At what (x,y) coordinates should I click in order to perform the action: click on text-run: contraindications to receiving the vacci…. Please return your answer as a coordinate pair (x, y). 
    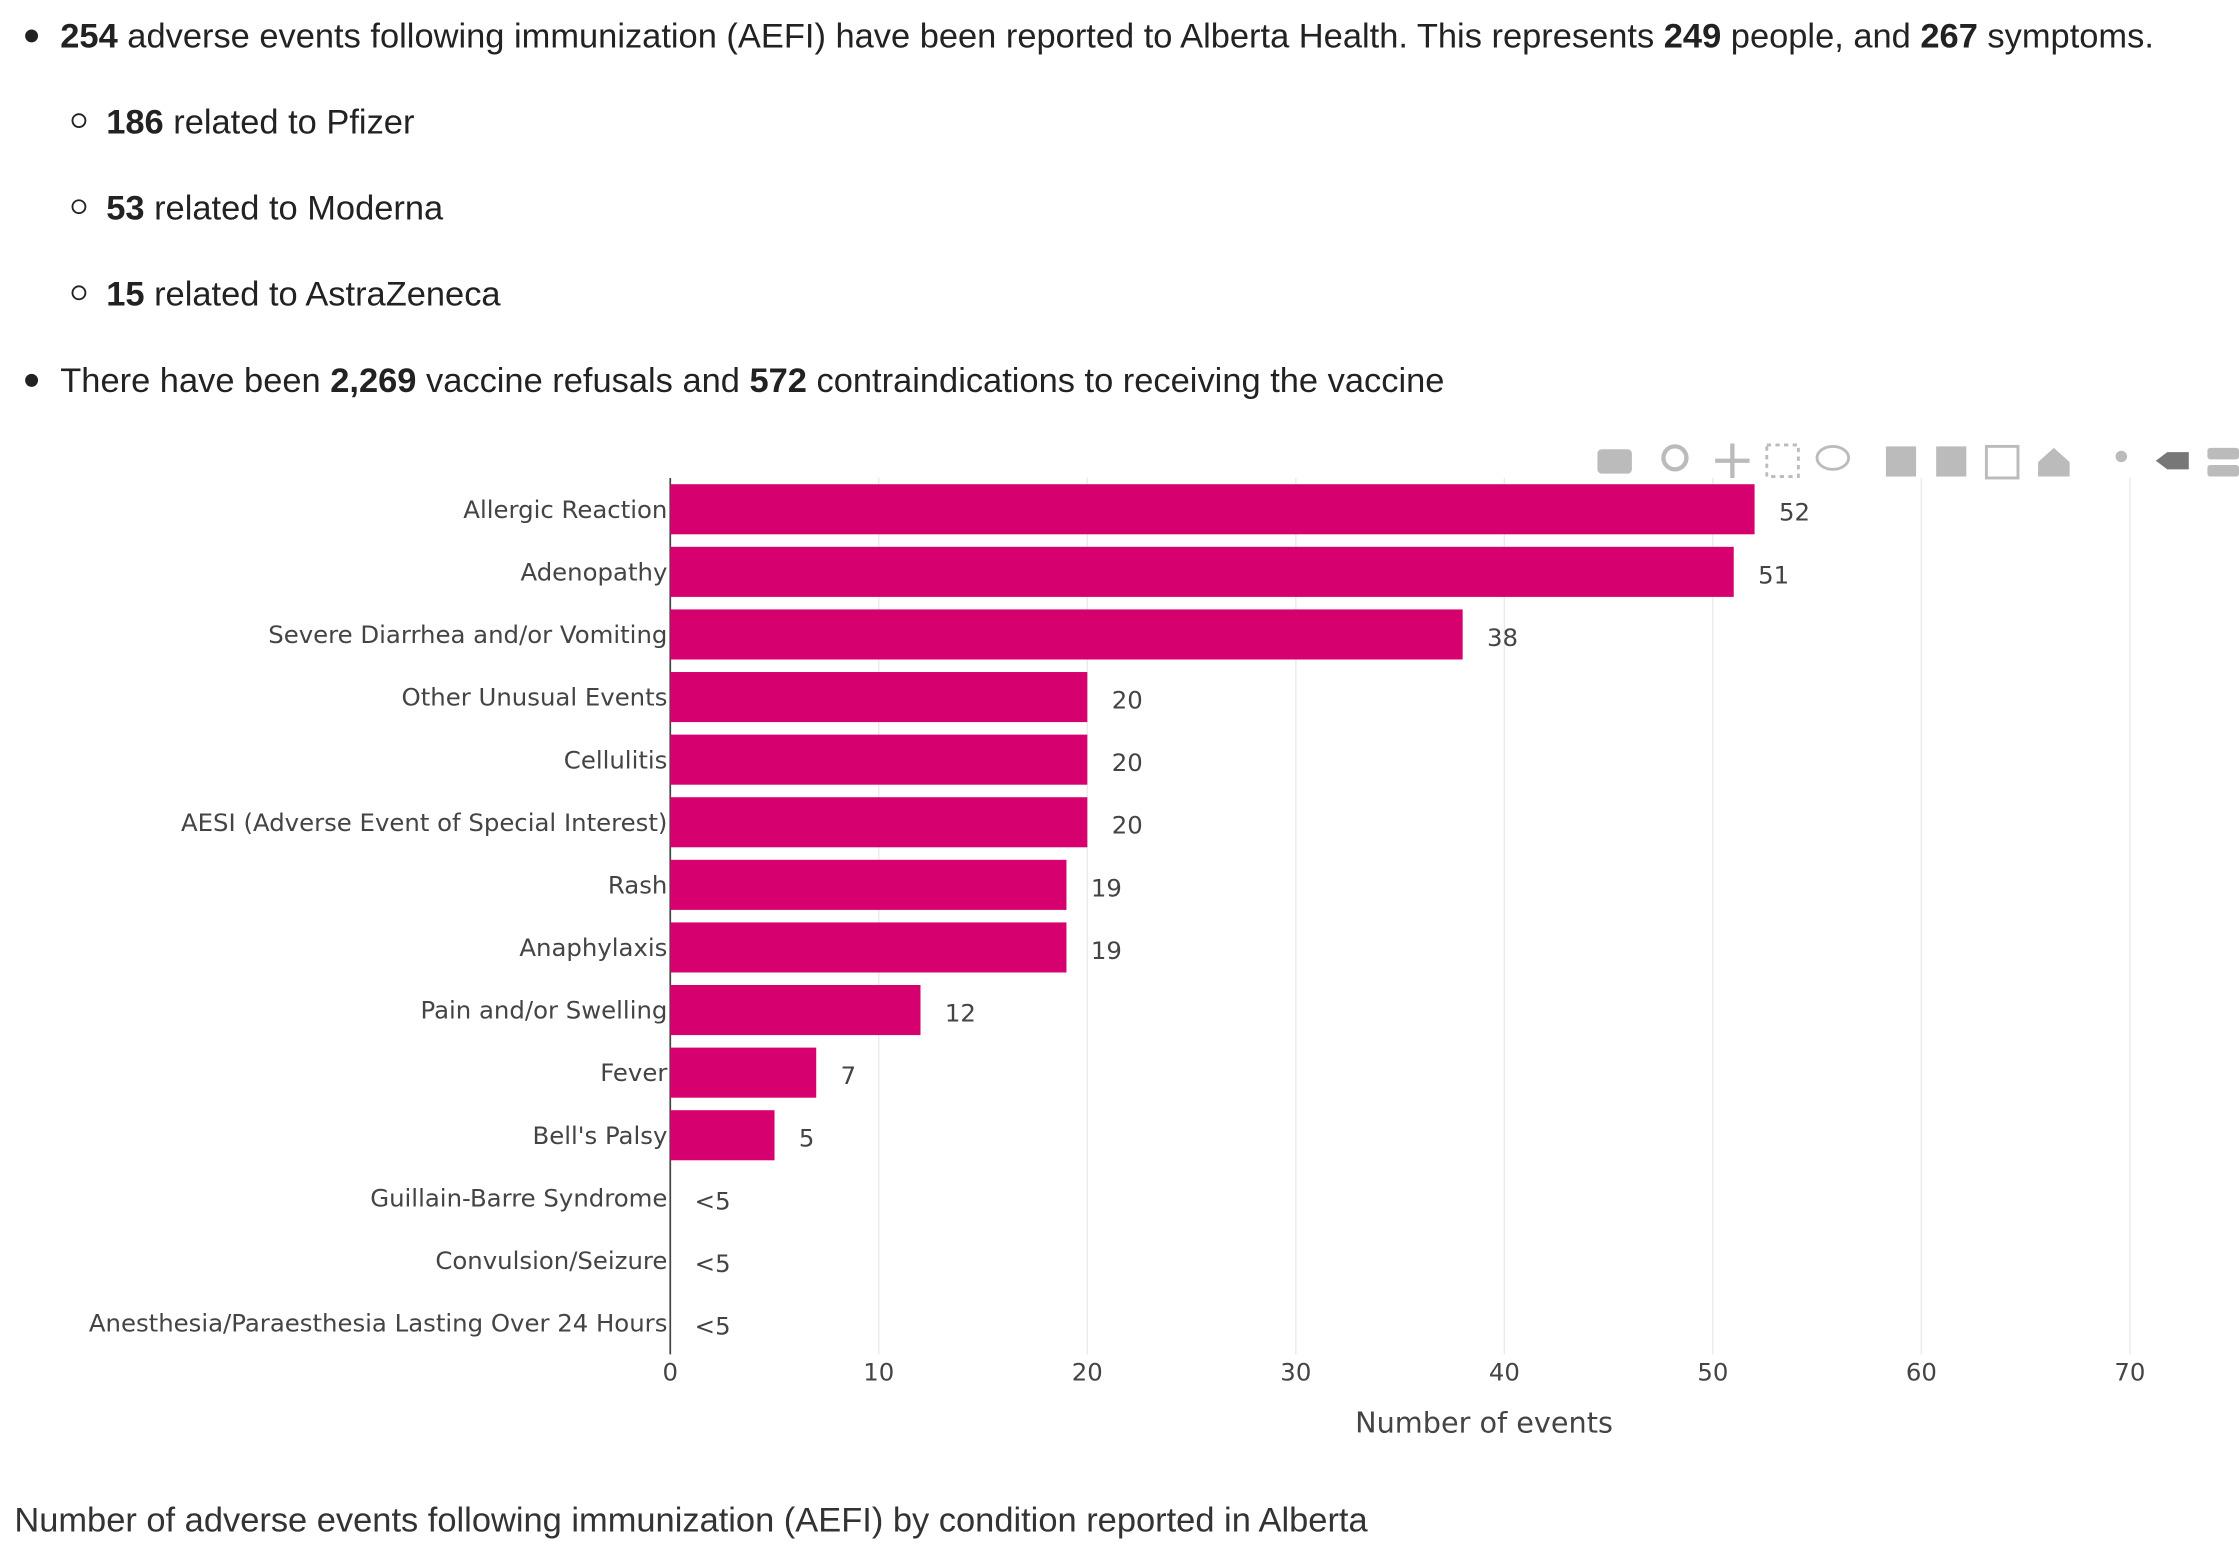
    Looking at the image, I should click on (1125, 381).